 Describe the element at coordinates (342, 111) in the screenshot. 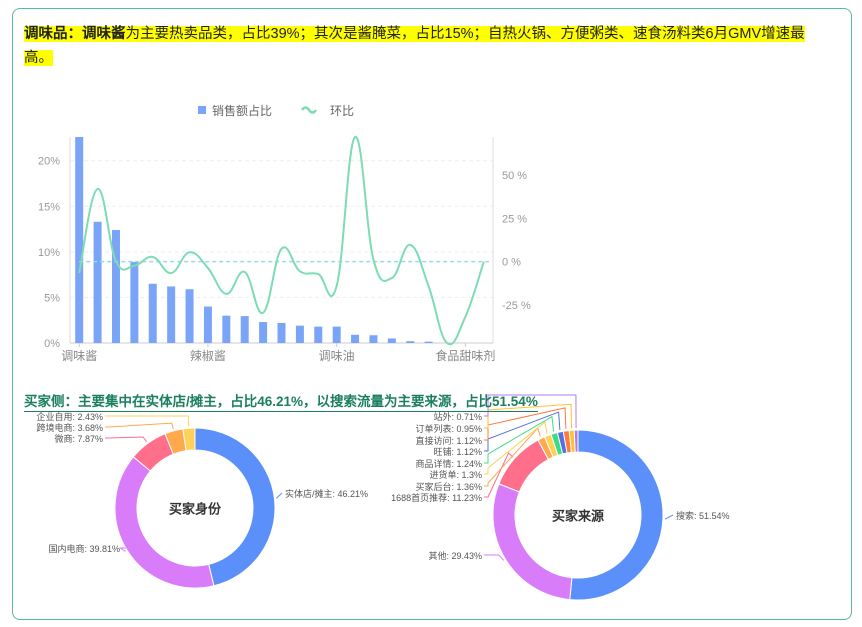

I see `legend-line-label: 环比` at that location.